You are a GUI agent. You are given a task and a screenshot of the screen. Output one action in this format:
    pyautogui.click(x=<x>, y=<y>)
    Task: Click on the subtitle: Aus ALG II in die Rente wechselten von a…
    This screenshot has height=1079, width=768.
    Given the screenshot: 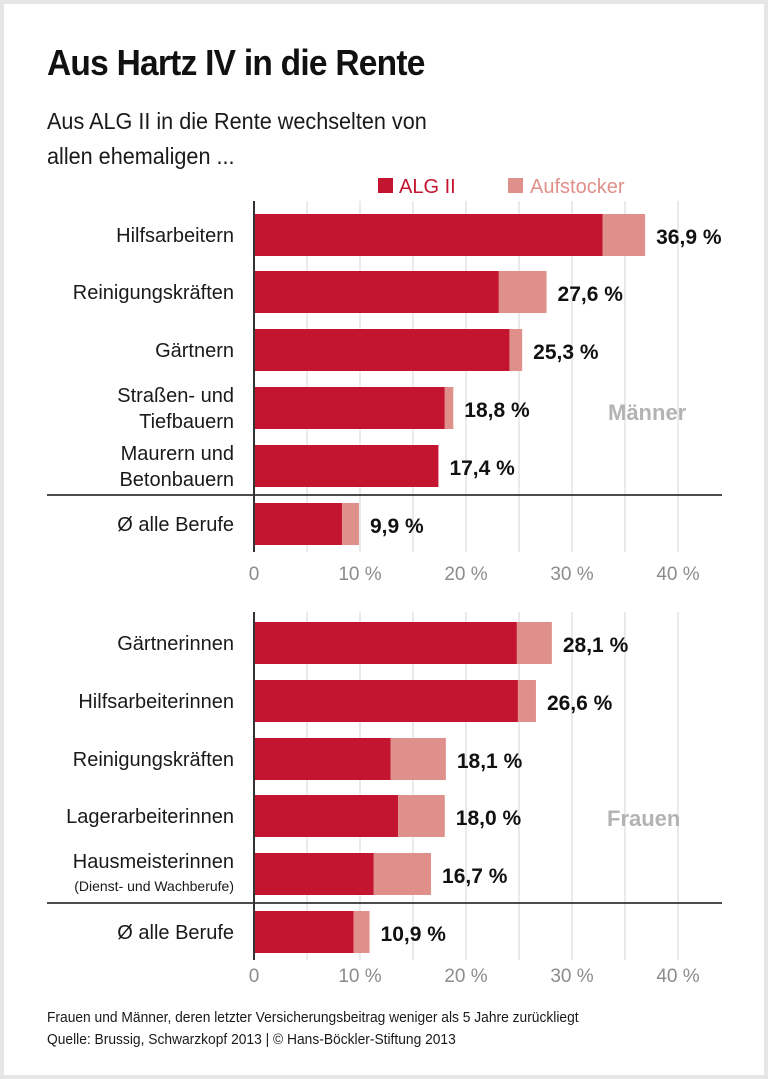 What is the action you would take?
    pyautogui.click(x=237, y=139)
    